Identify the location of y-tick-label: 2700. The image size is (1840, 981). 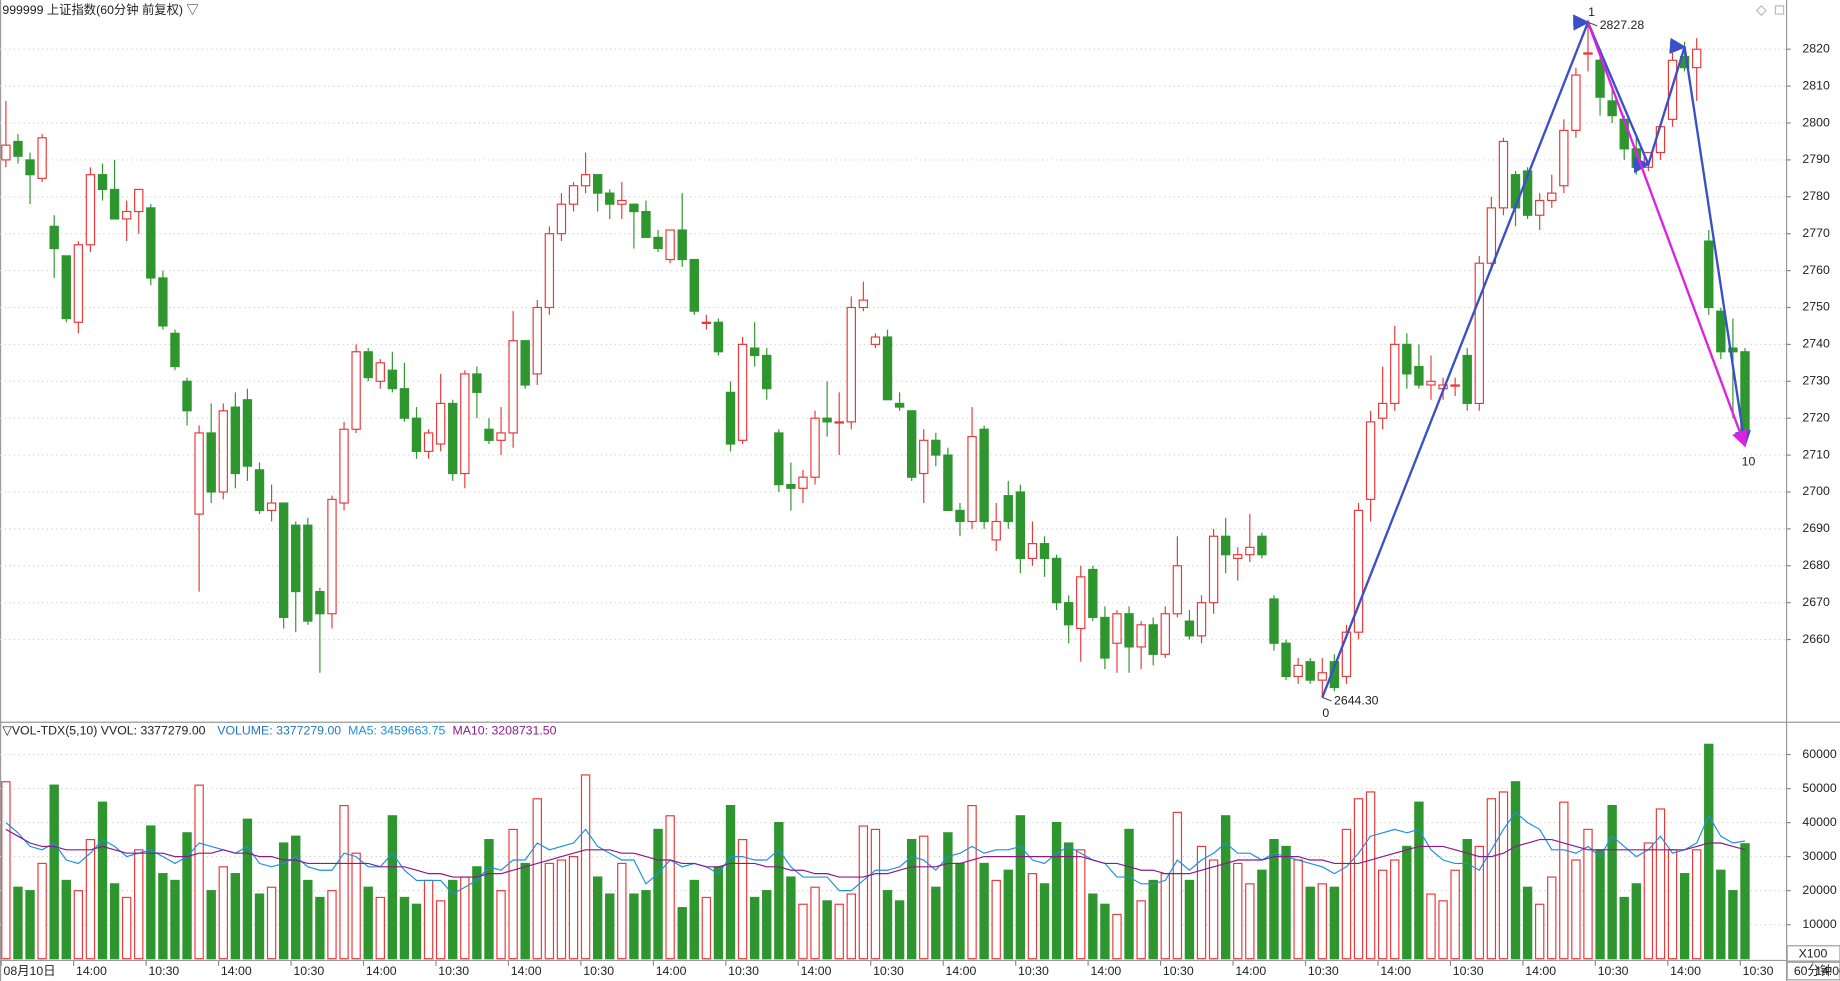
(1816, 491).